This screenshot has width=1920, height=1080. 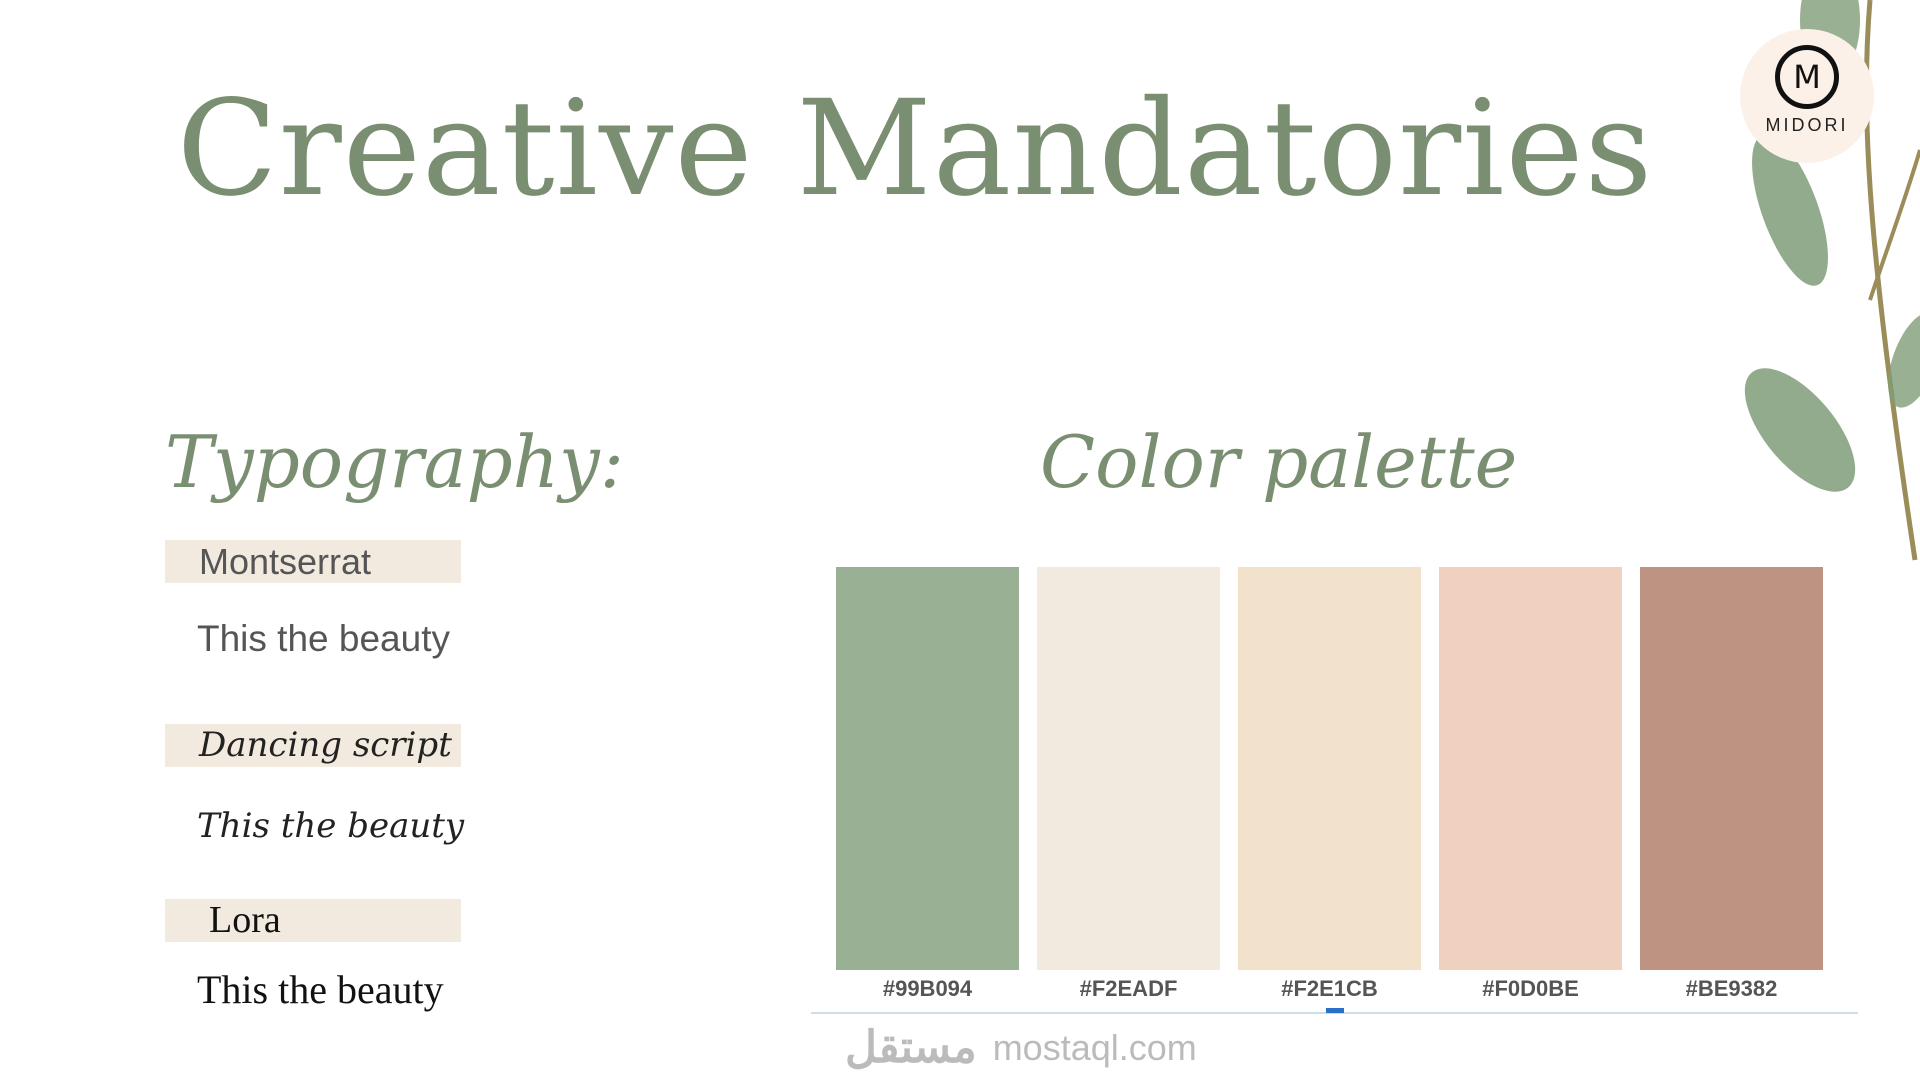 I want to click on logo-mark-icon: M, so click(x=1807, y=77).